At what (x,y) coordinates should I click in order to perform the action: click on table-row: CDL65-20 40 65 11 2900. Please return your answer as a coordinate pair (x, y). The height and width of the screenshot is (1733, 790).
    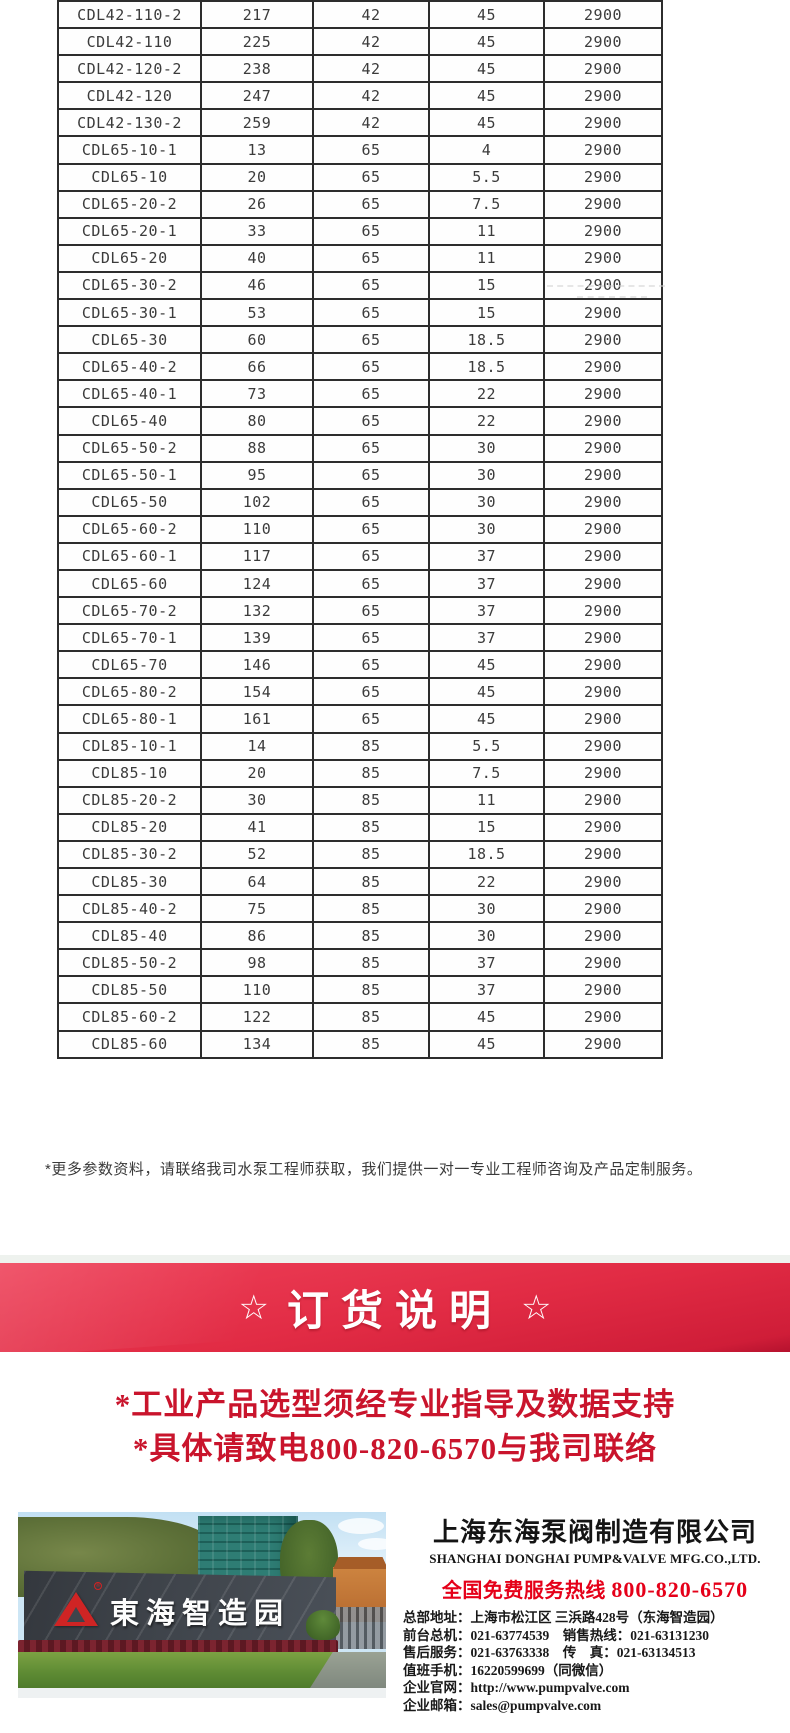
    Looking at the image, I should click on (360, 258).